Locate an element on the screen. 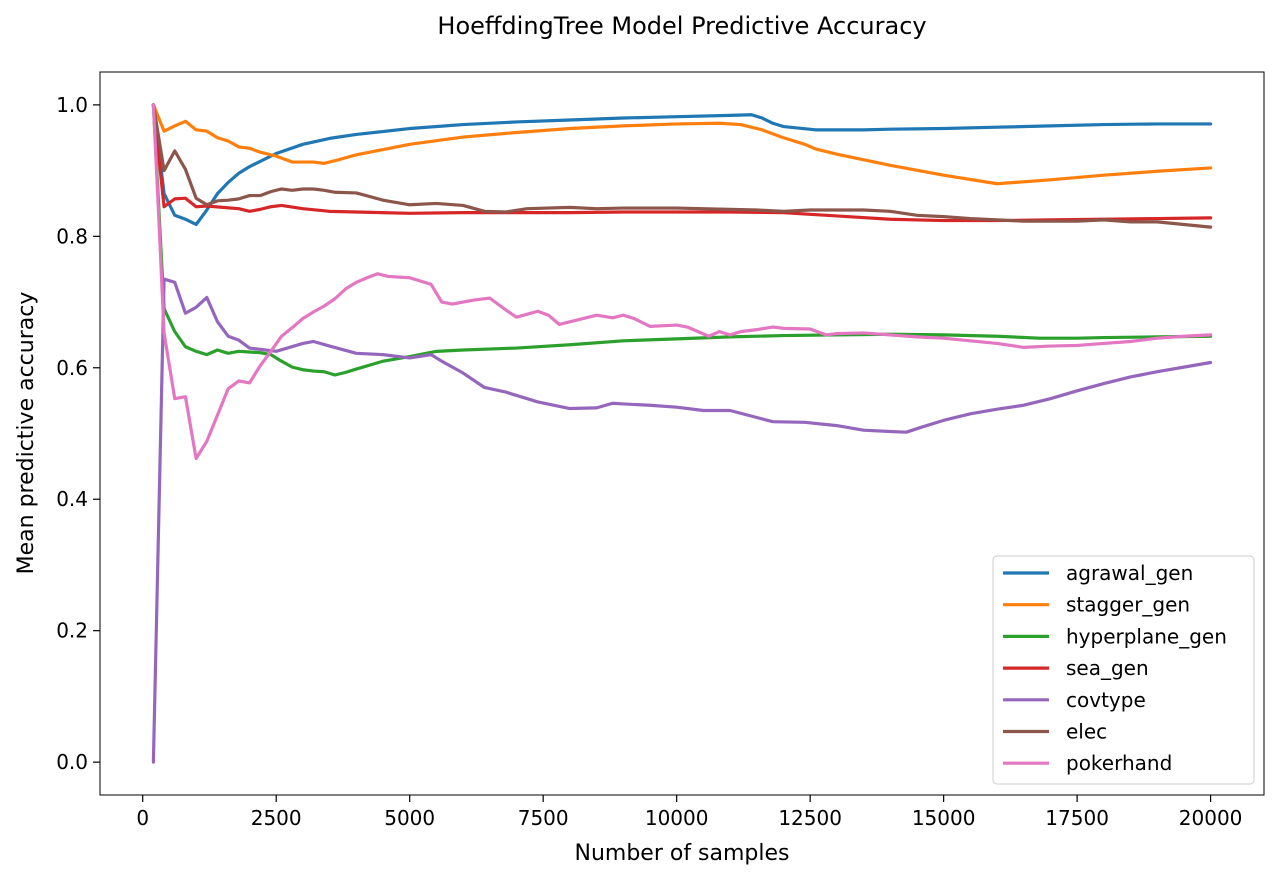 The width and height of the screenshot is (1280, 880). x-tick-label: 17500 is located at coordinates (1077, 818).